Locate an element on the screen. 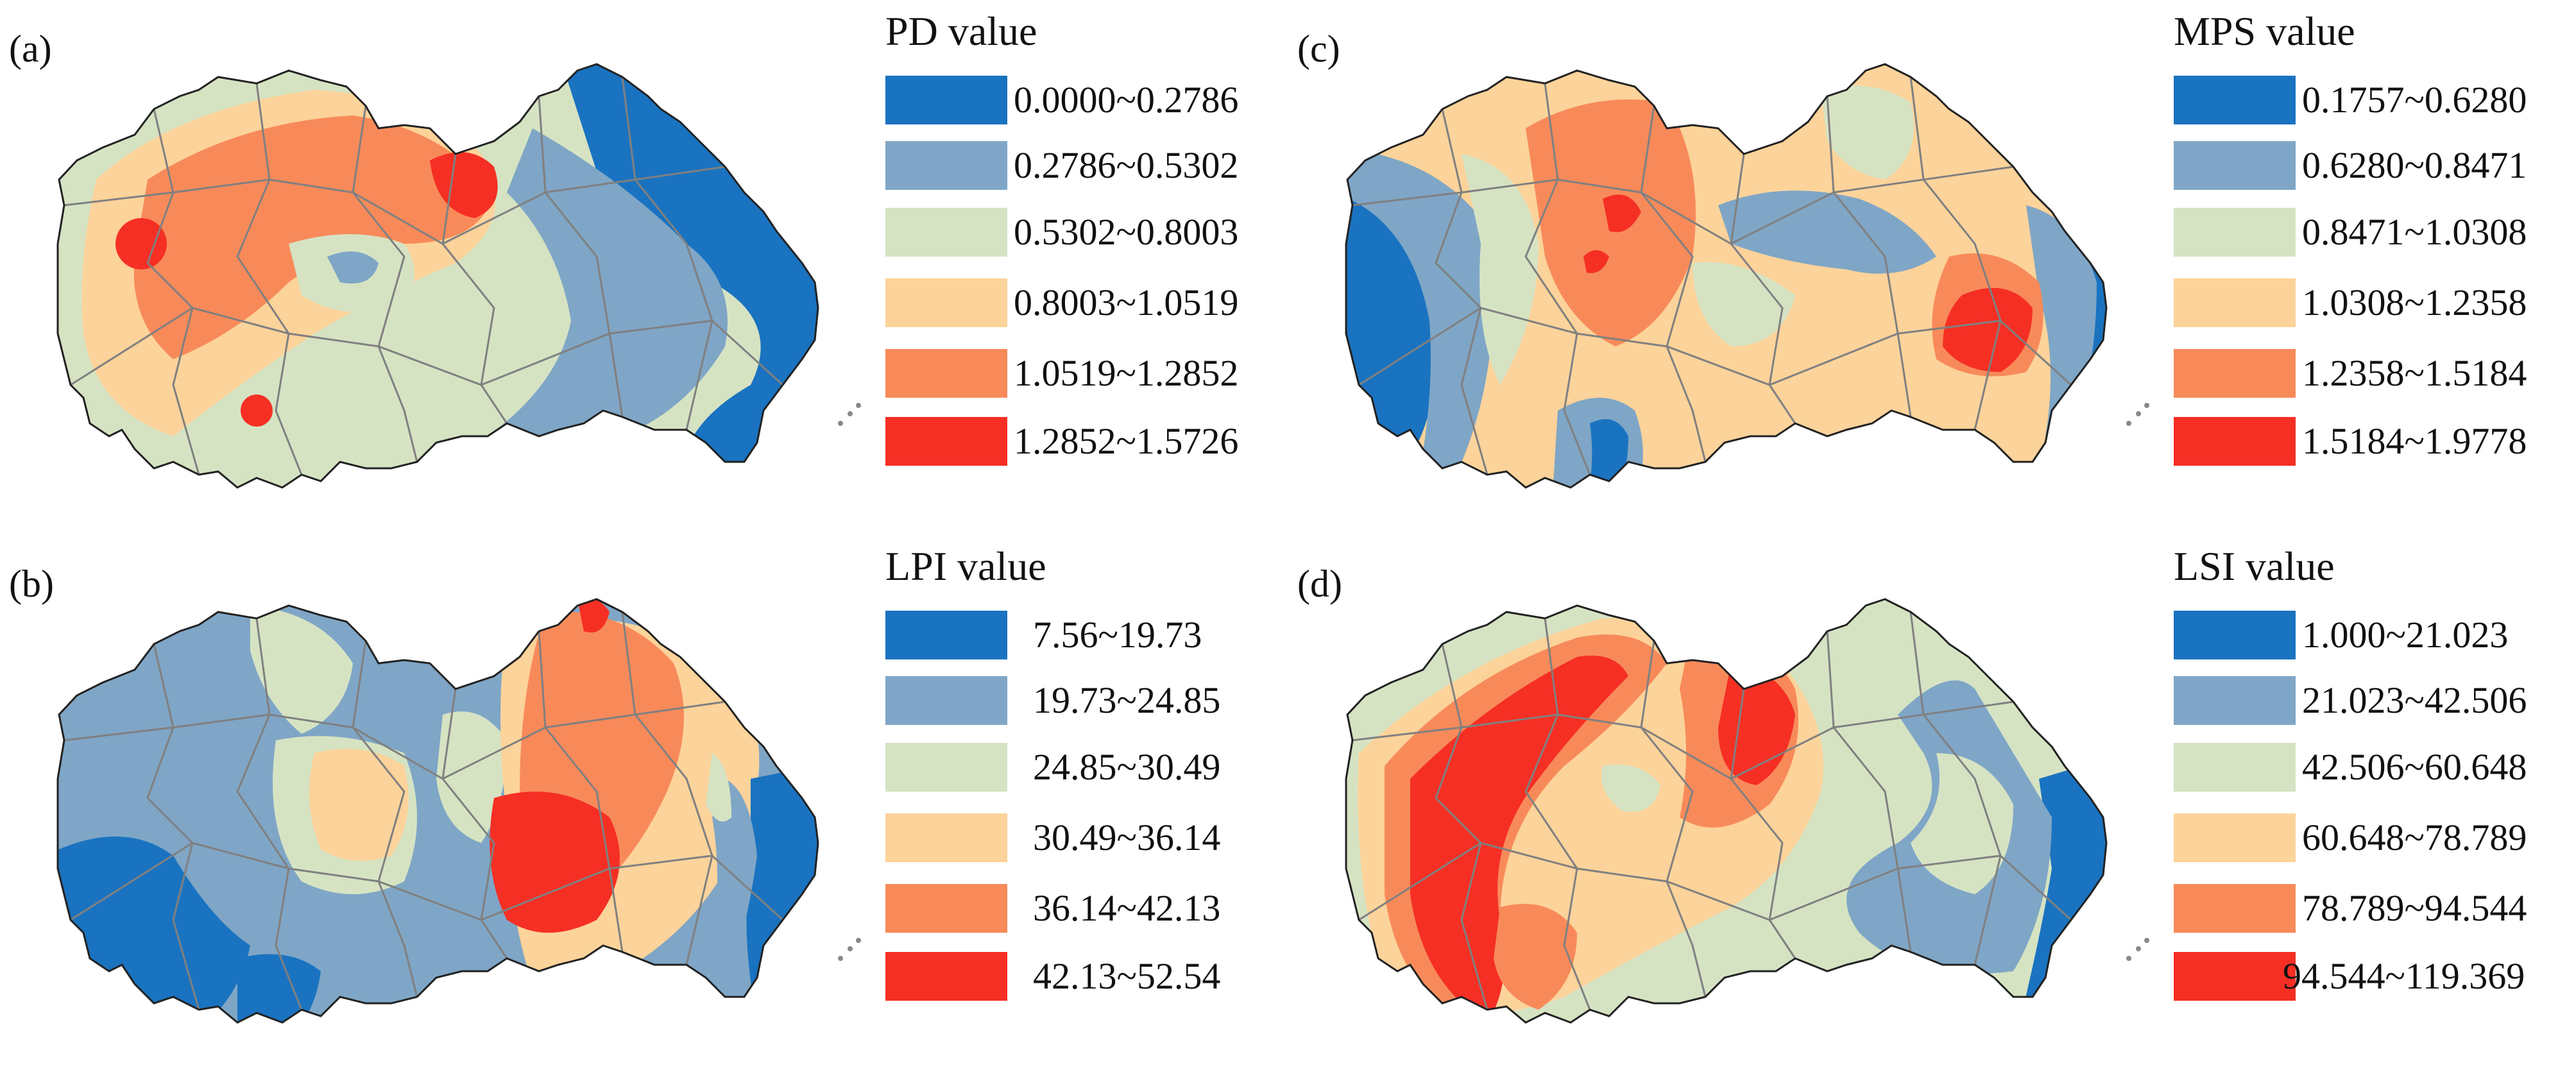 This screenshot has height=1070, width=2576. legend-range: 30.49~36.14 is located at coordinates (1127, 837).